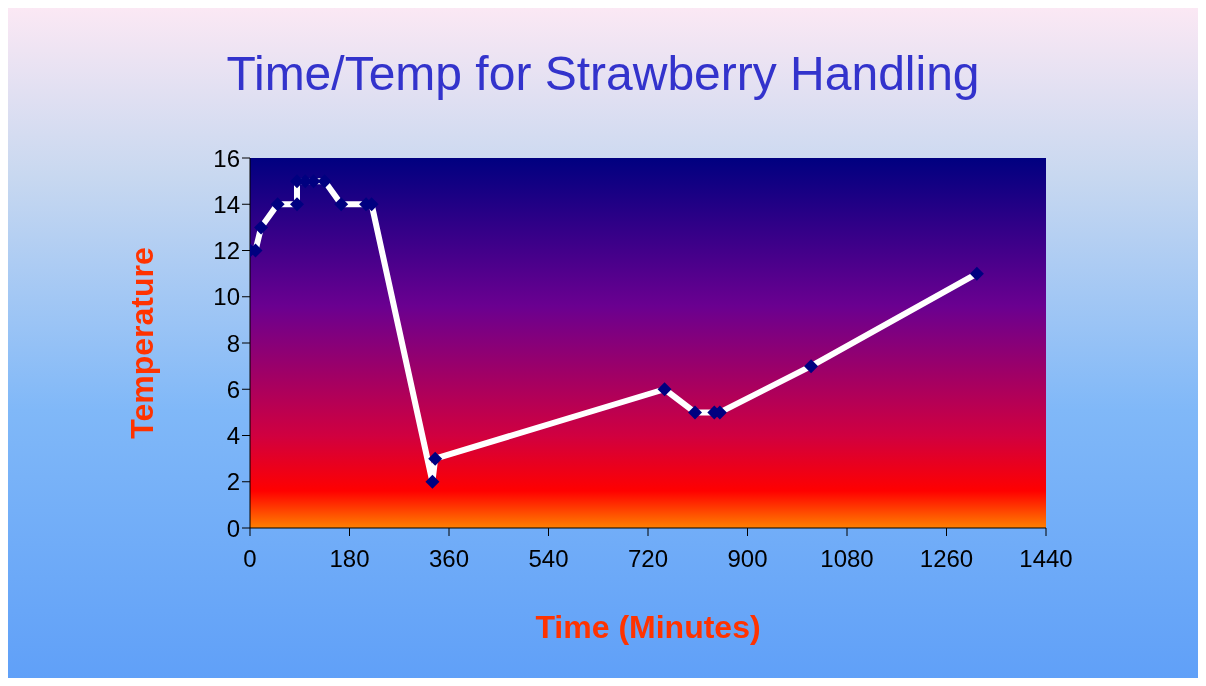 This screenshot has height=686, width=1206. Describe the element at coordinates (233, 528) in the screenshot. I see `y-tick-label: 0` at that location.